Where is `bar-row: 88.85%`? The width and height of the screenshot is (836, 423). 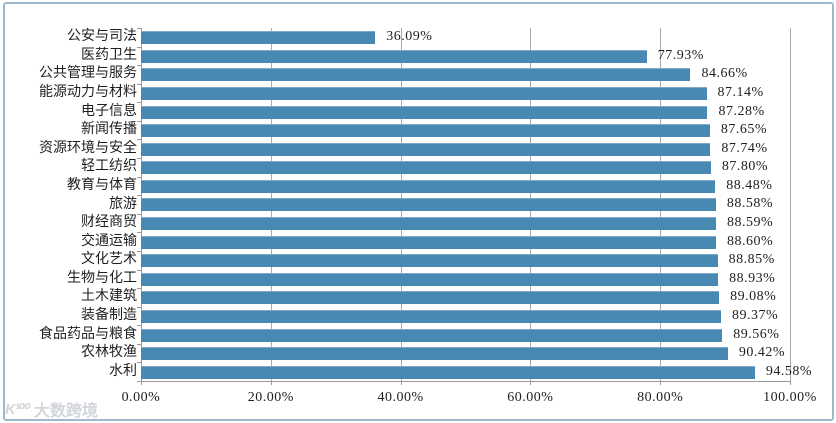 bar-row: 88.85% is located at coordinates (418, 260).